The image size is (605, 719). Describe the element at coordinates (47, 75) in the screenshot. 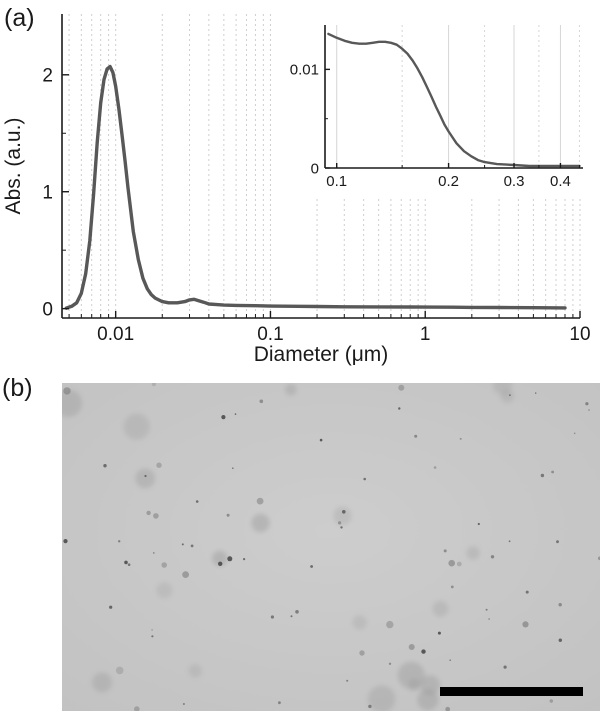

I see `svg-text: 2` at that location.